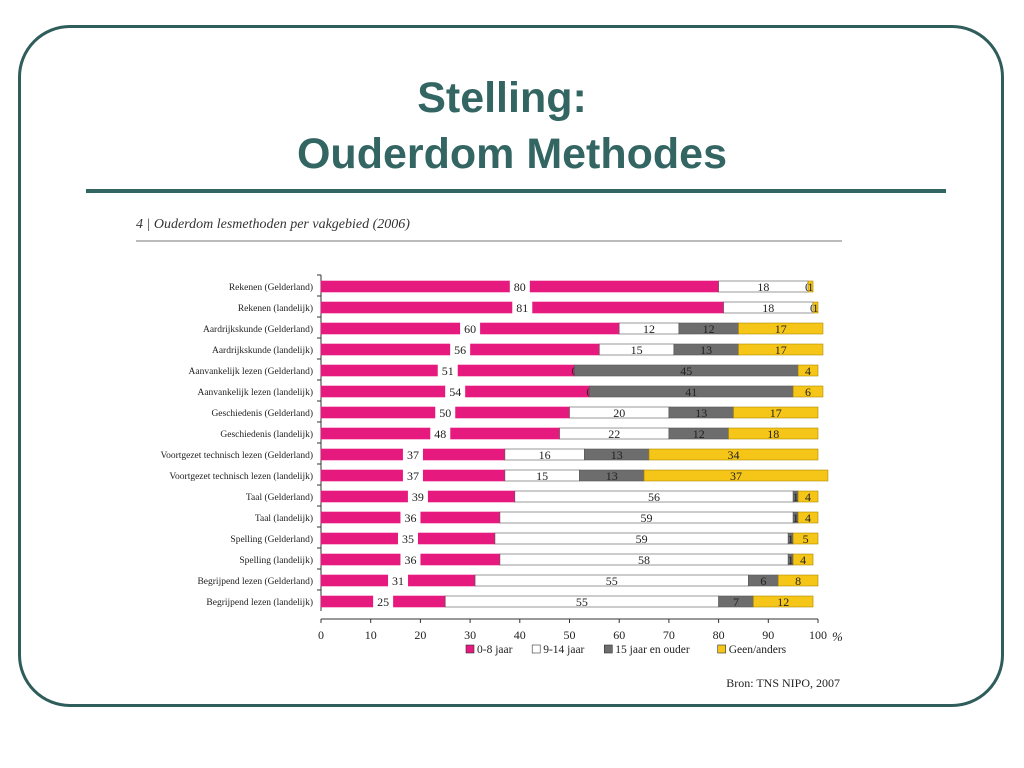 The height and width of the screenshot is (768, 1024). Describe the element at coordinates (520, 635) in the screenshot. I see `x-tick-label: 40` at that location.